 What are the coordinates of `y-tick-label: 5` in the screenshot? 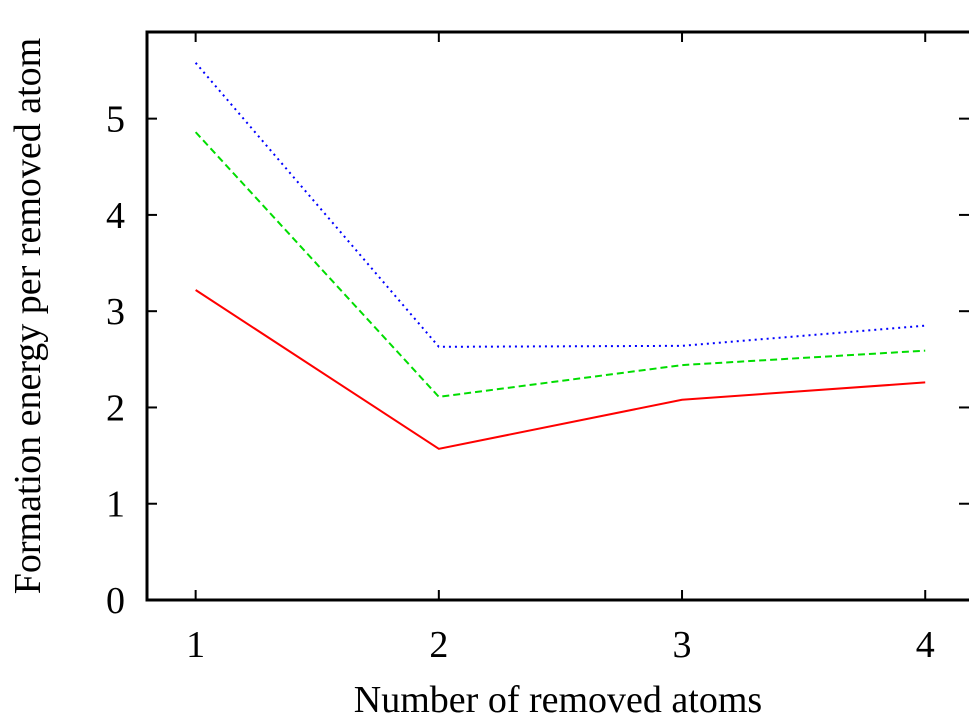 It's located at (115, 120).